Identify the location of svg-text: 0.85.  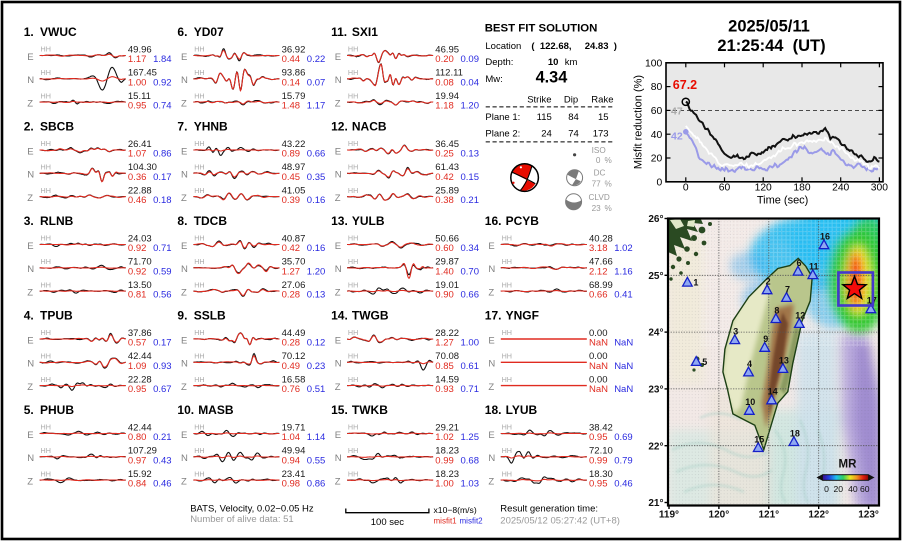
(444, 366).